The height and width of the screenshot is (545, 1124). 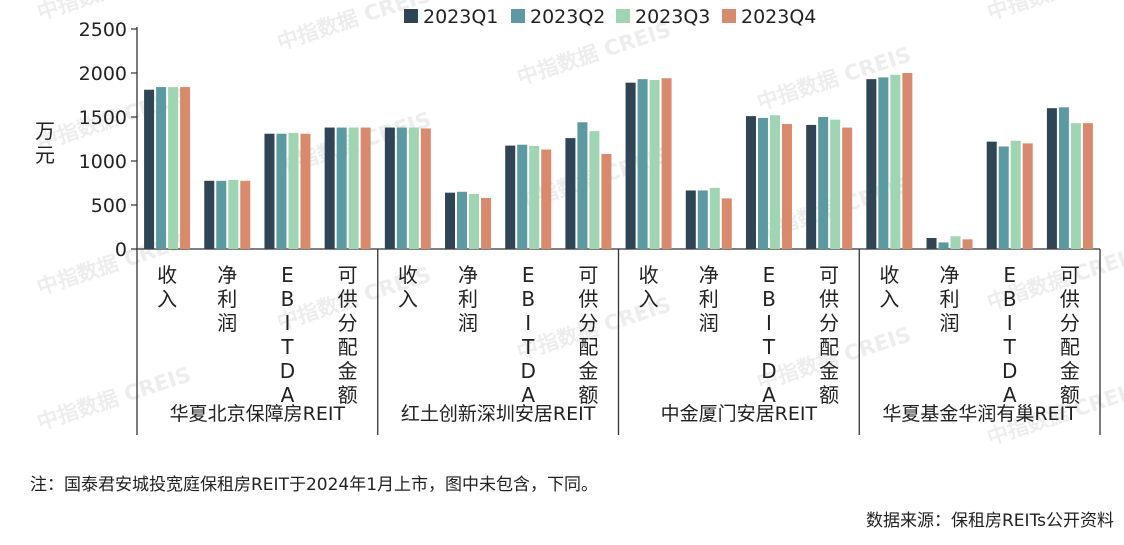 What do you see at coordinates (227, 323) in the screenshot?
I see `x-category-label-char: 润` at bounding box center [227, 323].